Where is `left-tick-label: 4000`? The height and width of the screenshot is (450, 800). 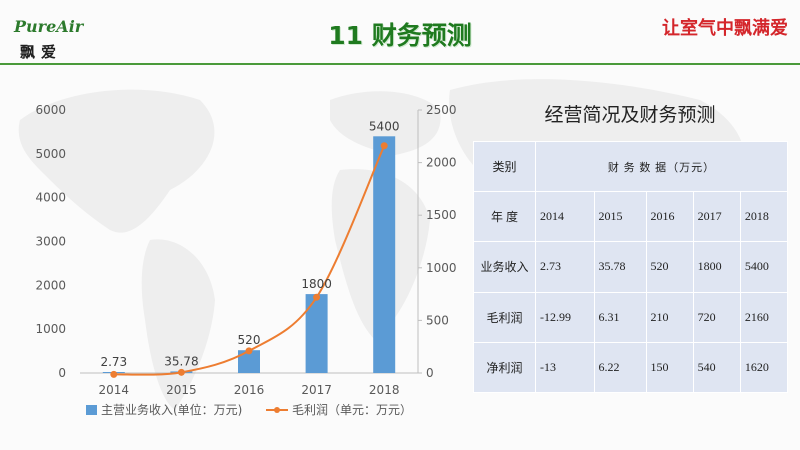
left-tick-label: 4000 is located at coordinates (50, 198).